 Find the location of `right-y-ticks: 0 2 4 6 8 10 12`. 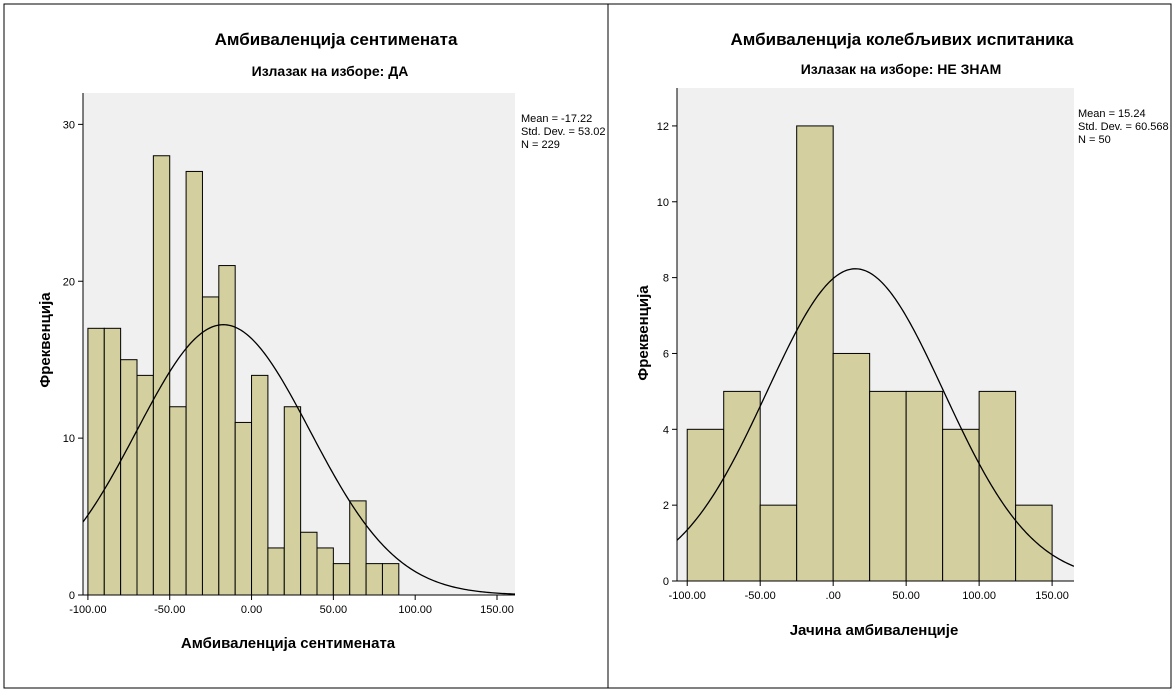

right-y-ticks: 0 2 4 6 8 10 12 is located at coordinates (667, 354).